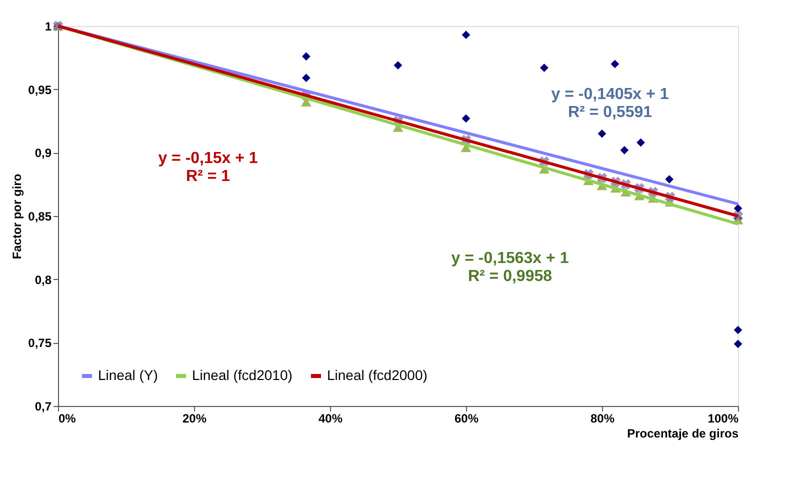 The image size is (786, 477). What do you see at coordinates (330, 419) in the screenshot?
I see `x-tick-label: 40%` at bounding box center [330, 419].